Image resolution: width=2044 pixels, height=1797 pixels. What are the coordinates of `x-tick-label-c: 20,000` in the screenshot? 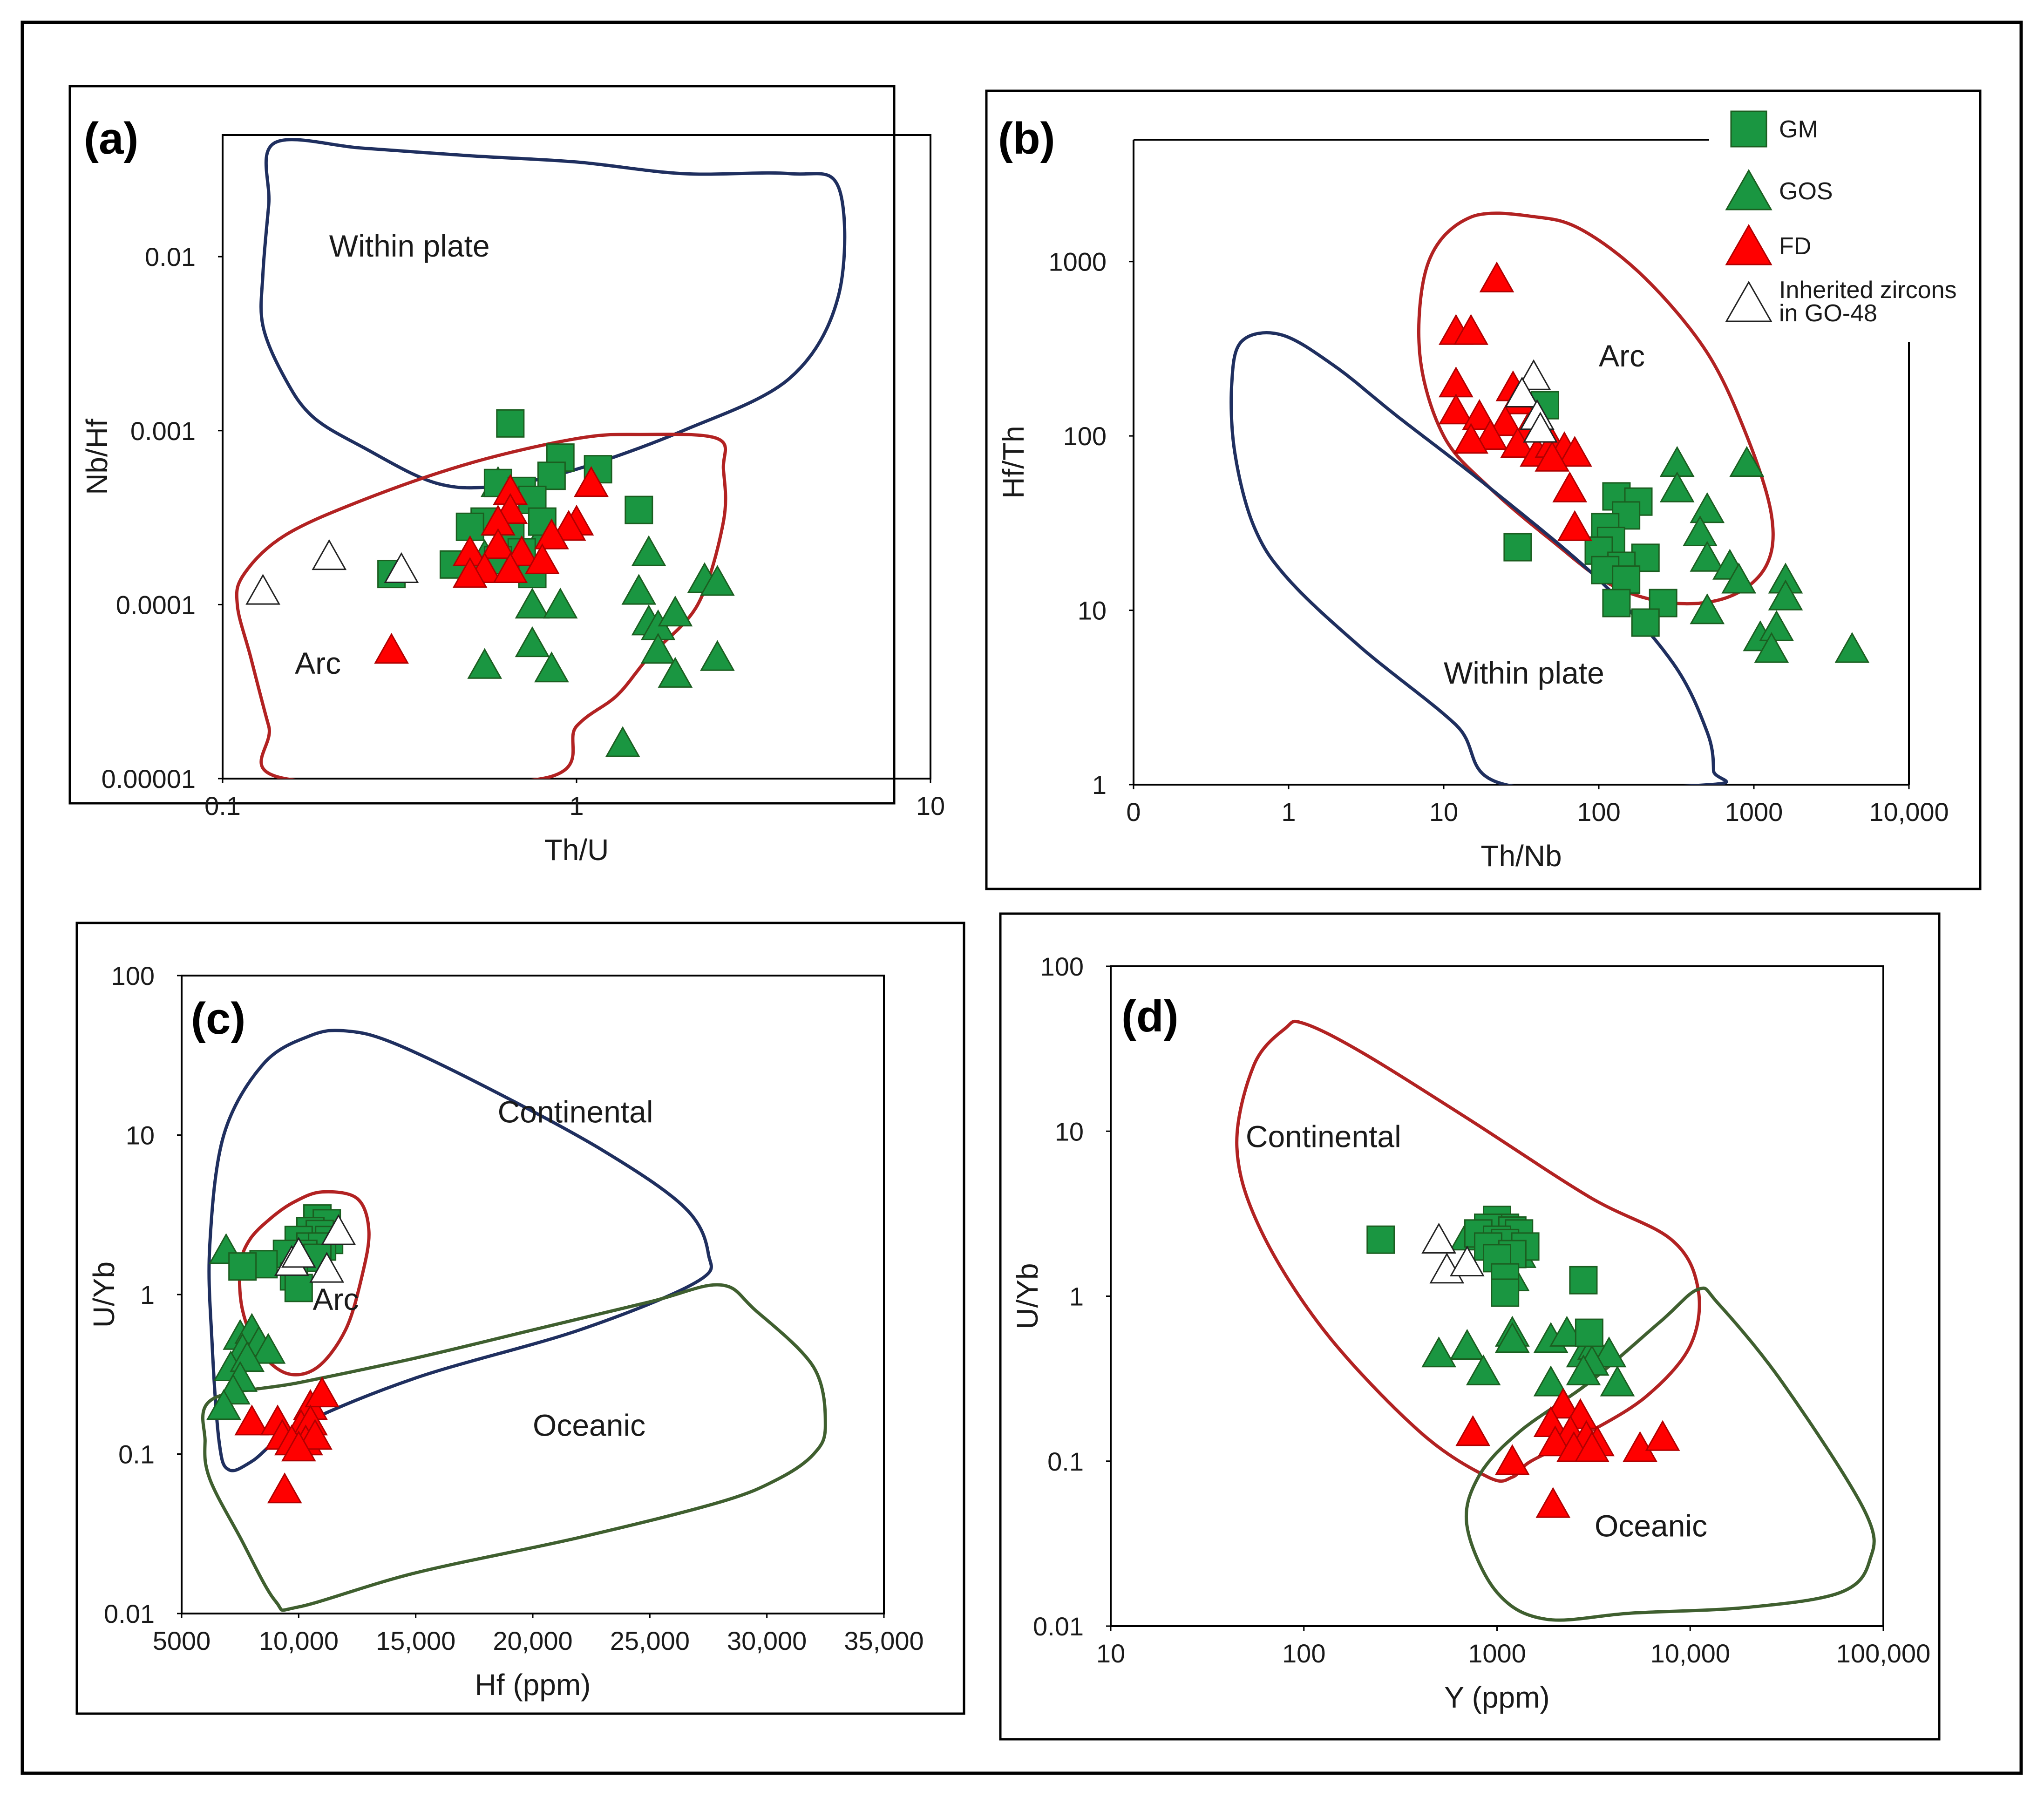 It's located at (532, 1641).